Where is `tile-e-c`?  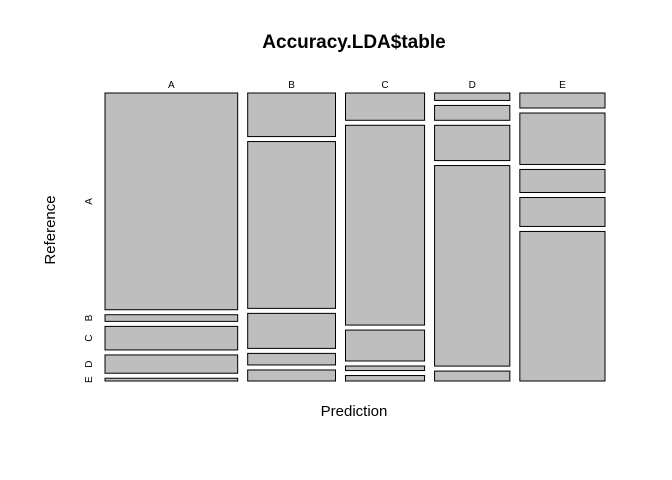
tile-e-c is located at coordinates (562, 181).